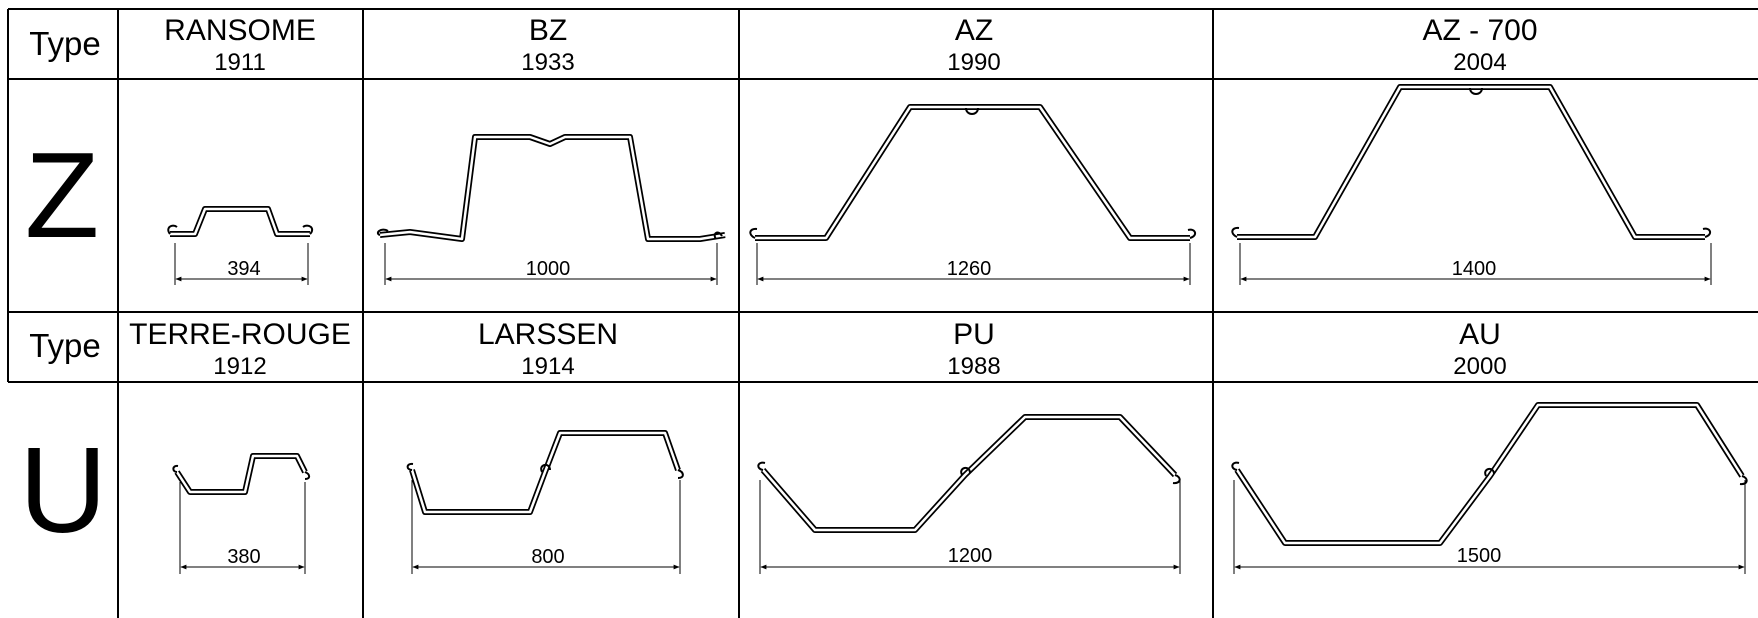  Describe the element at coordinates (972, 172) in the screenshot. I see `profile-az` at that location.